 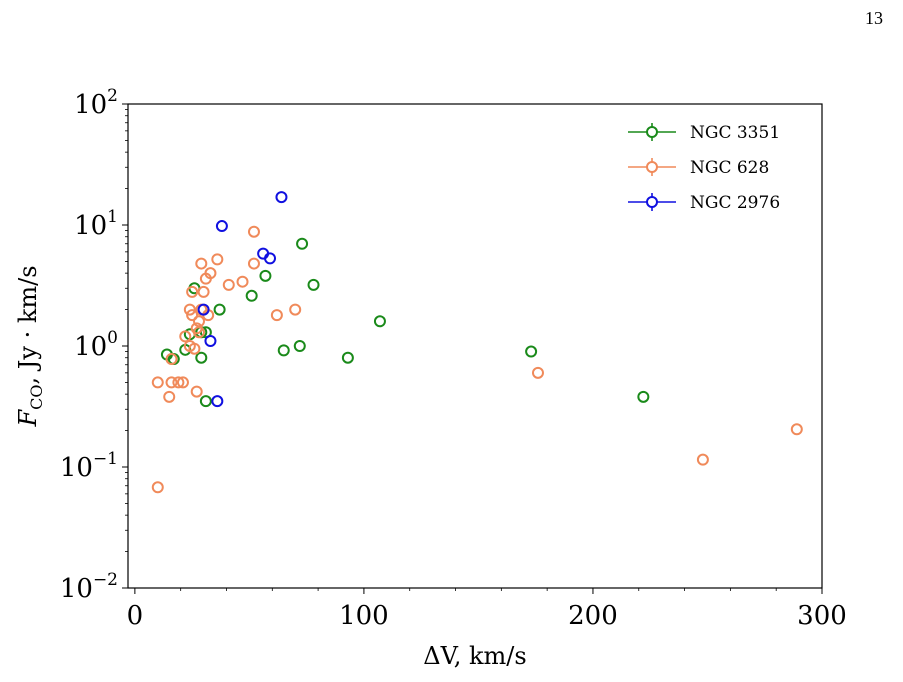 I want to click on legend-item-ngc-628: NGC 628, so click(x=698, y=168).